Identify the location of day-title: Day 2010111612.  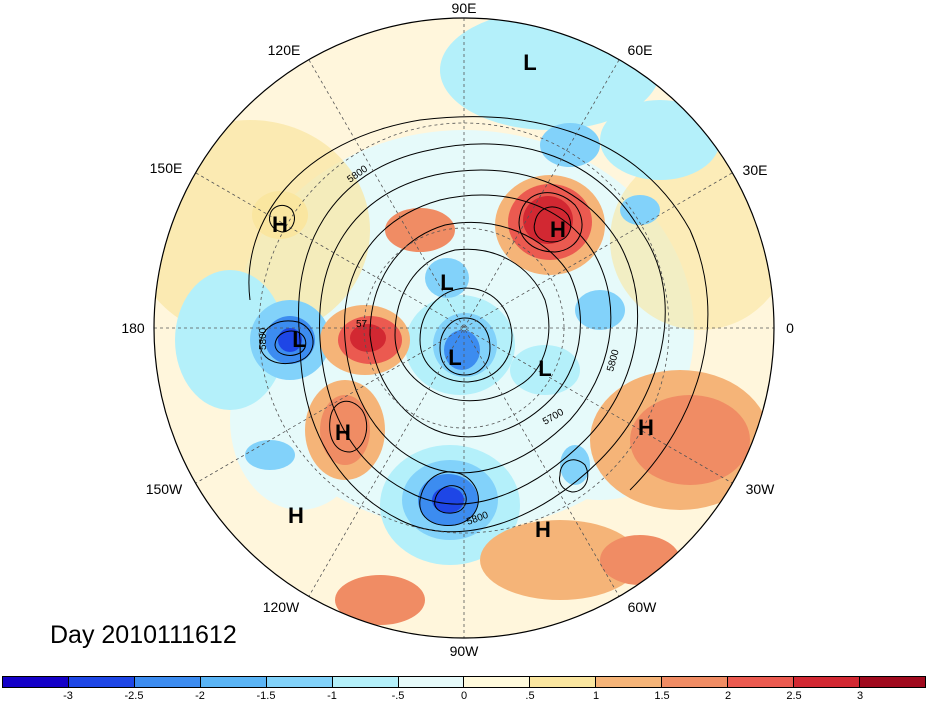
(143, 635).